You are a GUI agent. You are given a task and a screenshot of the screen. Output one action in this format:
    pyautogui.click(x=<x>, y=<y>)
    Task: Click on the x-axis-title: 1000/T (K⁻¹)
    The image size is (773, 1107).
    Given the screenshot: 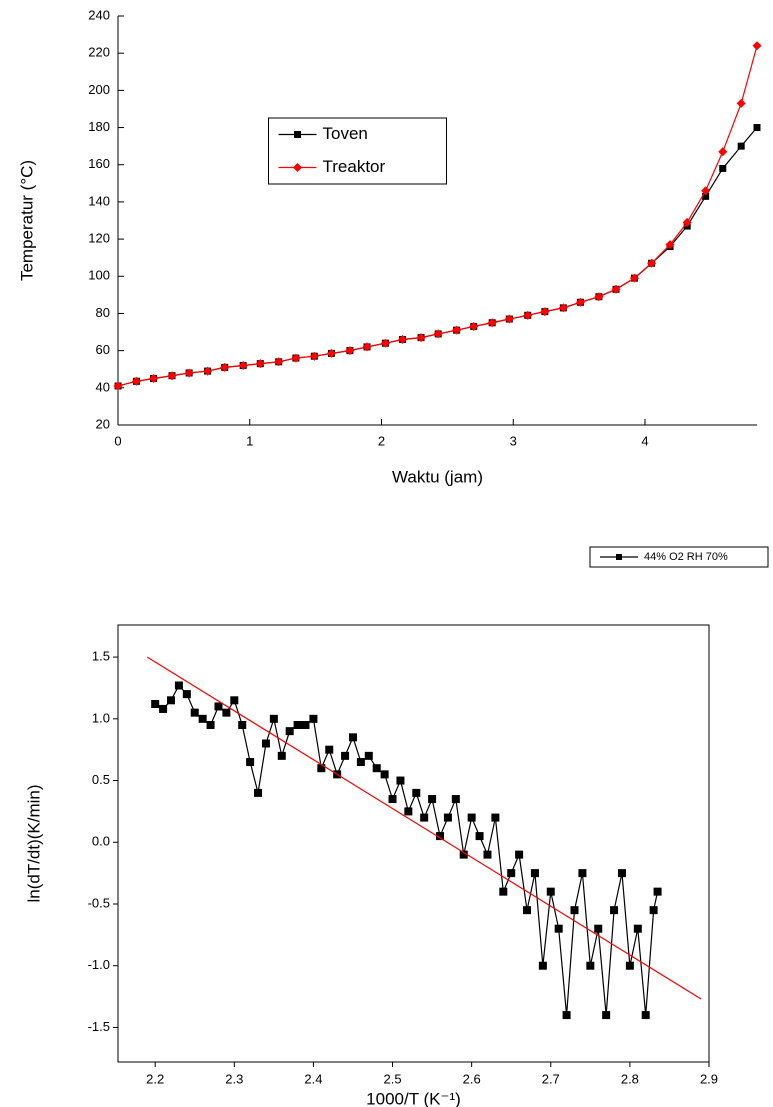 What is the action you would take?
    pyautogui.click(x=413, y=1098)
    